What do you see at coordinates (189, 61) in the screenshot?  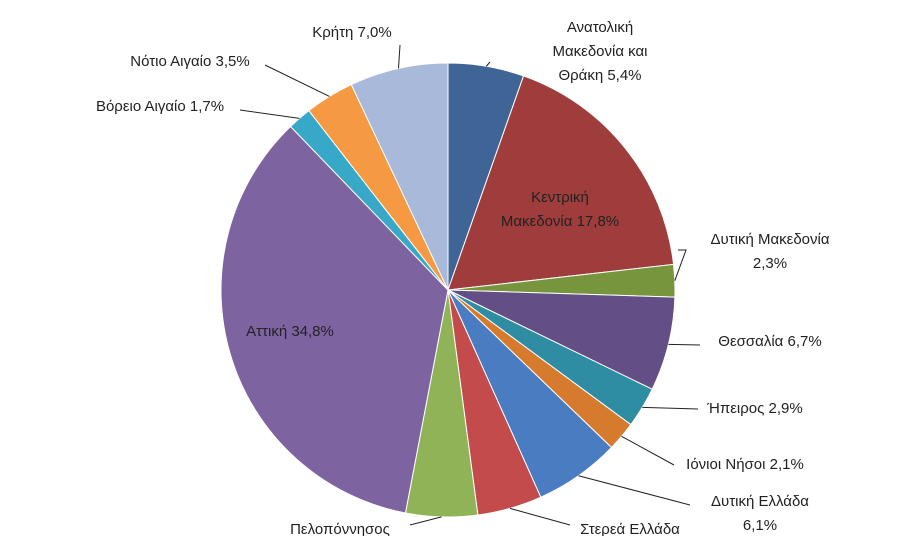 I see `slice-label: Νότιο Αιγαίο 3,5%` at bounding box center [189, 61].